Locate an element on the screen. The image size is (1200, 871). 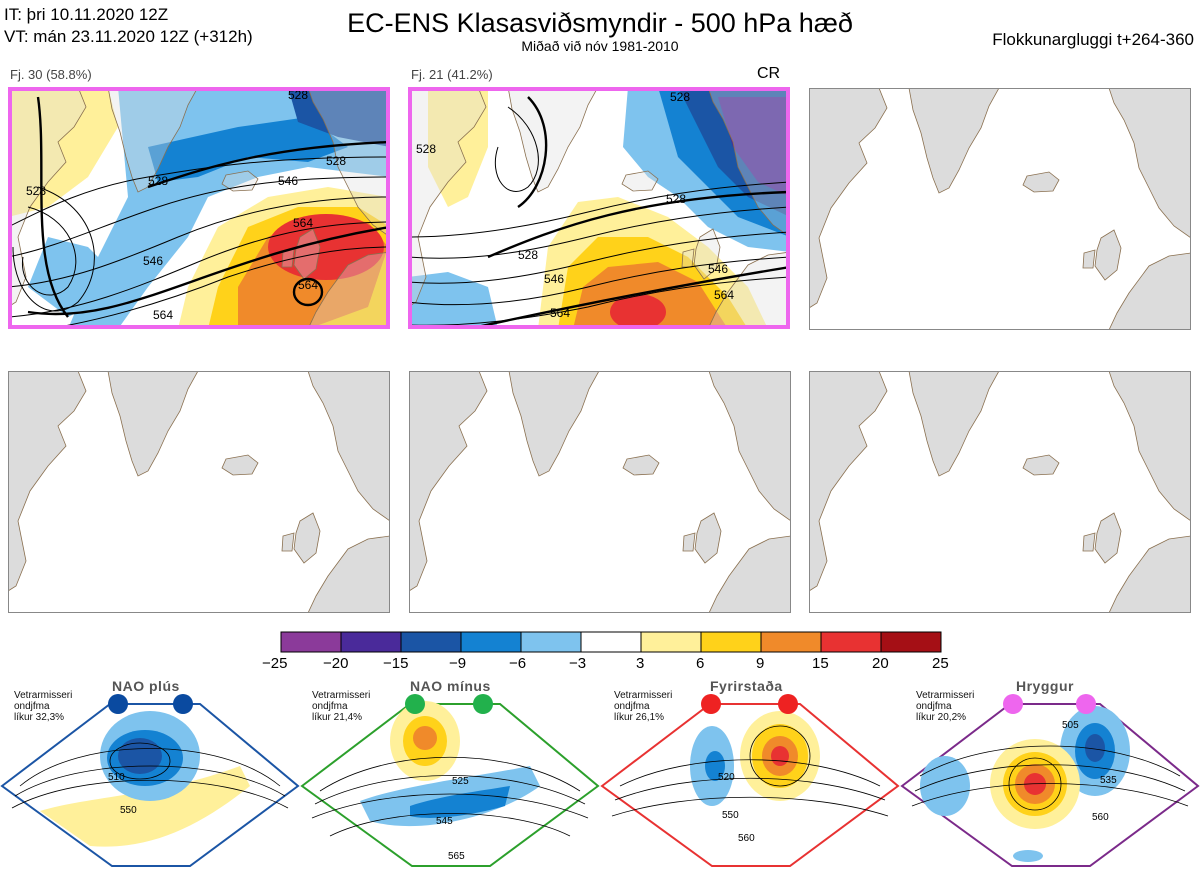
colorbar-tick: 9 is located at coordinates (760, 663).